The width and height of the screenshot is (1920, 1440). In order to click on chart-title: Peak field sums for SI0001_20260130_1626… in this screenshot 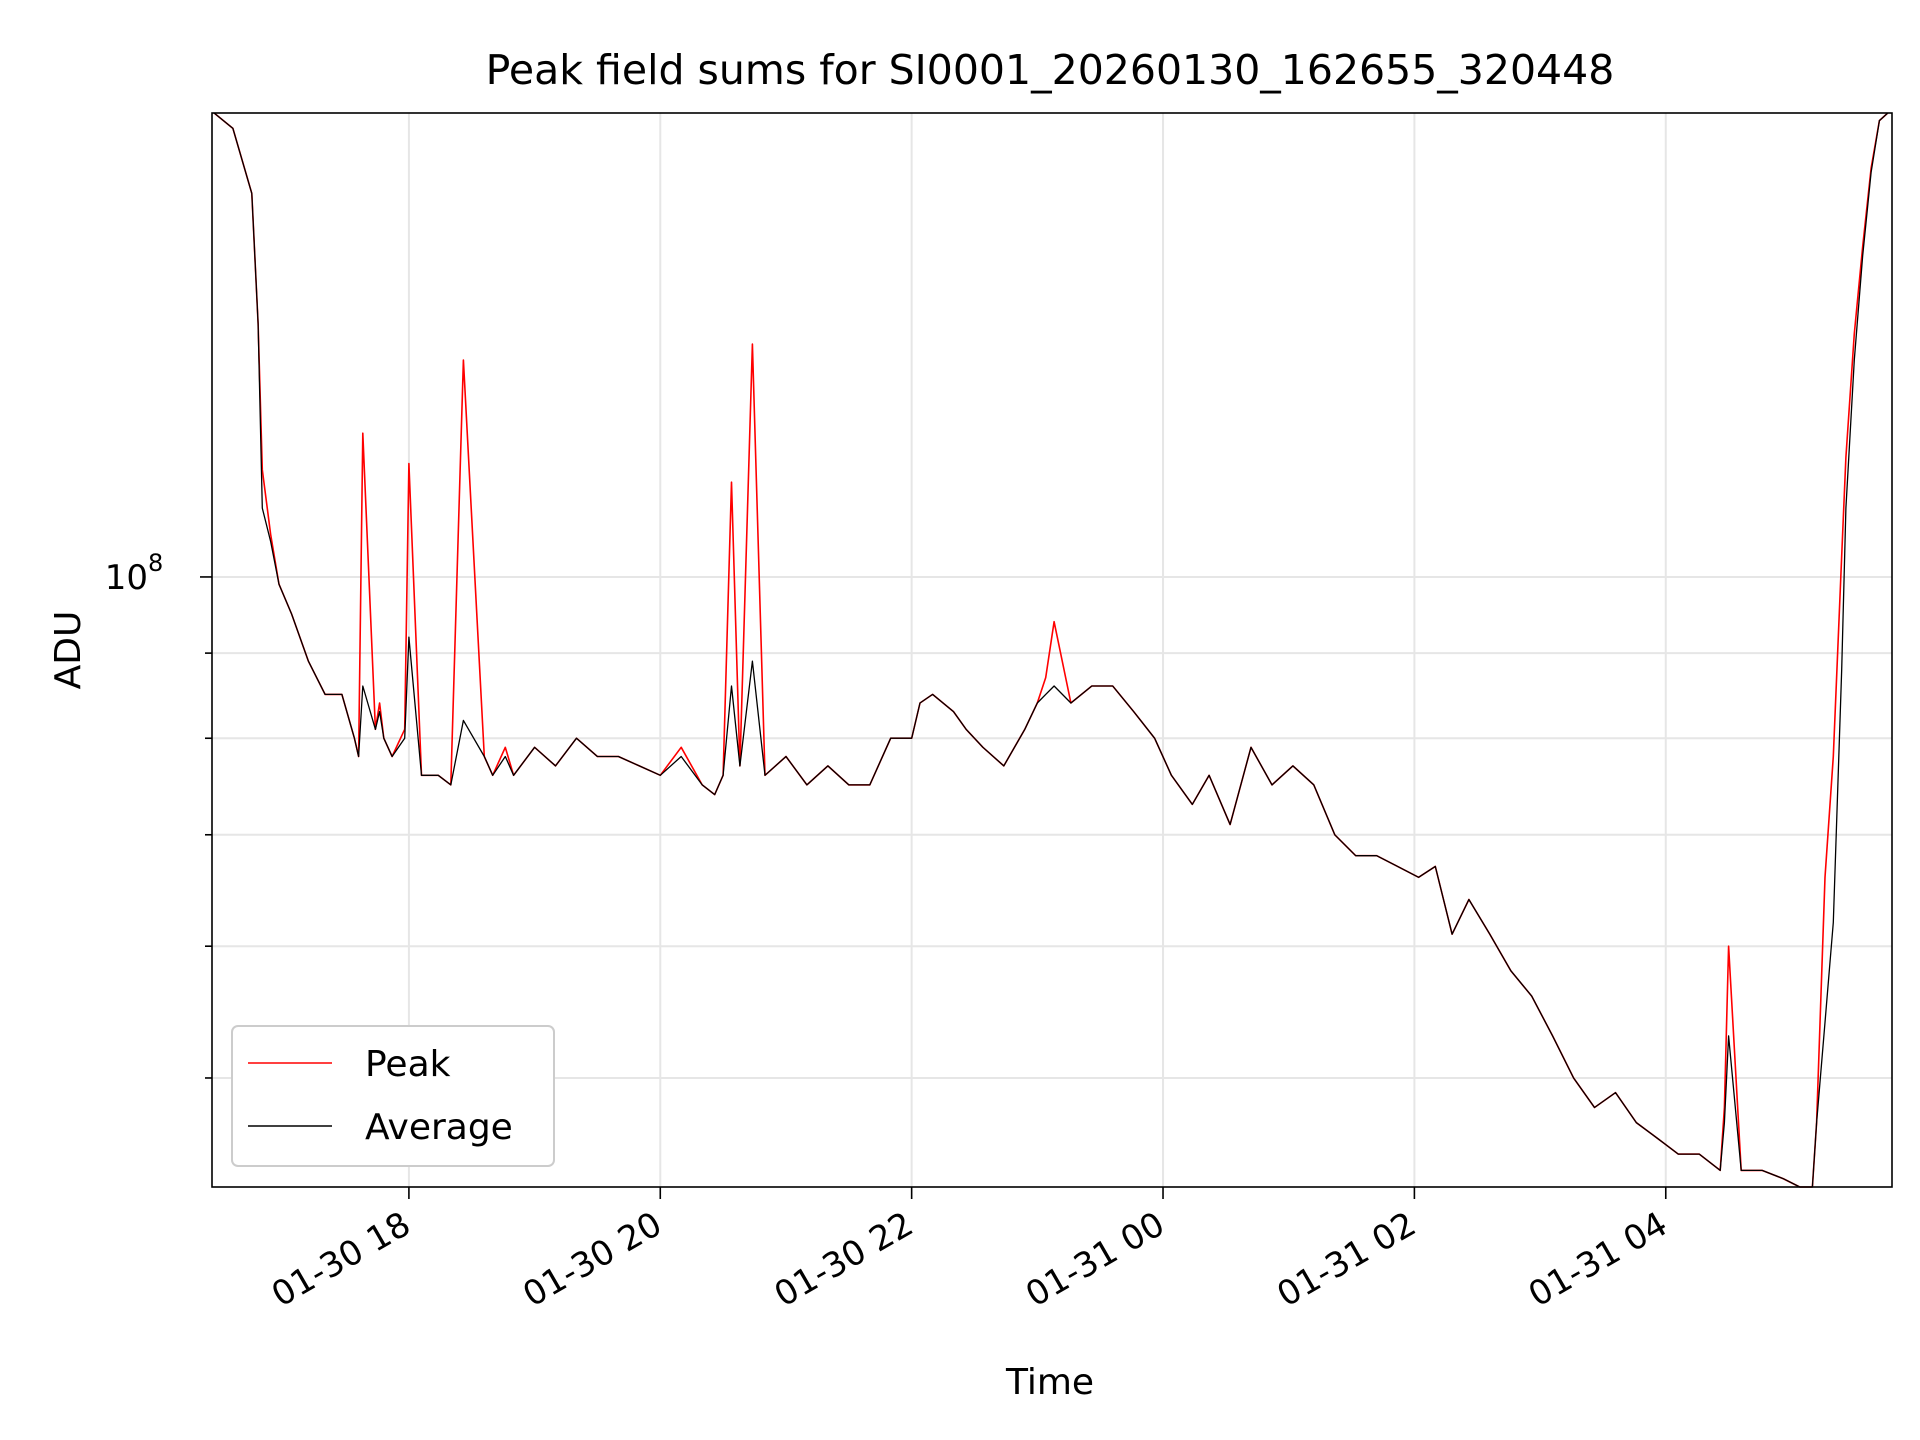, I will do `click(1050, 70)`.